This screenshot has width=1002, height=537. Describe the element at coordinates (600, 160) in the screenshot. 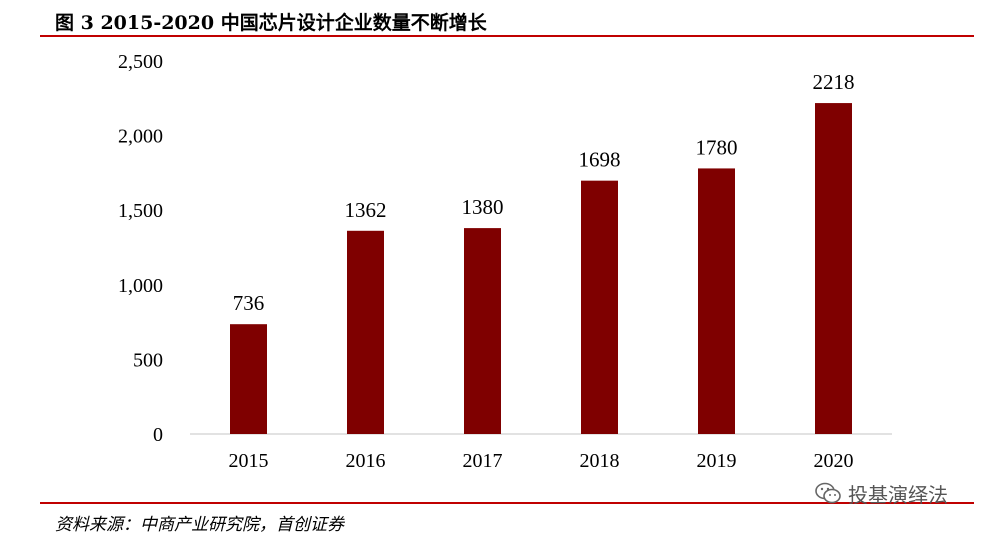

I see `data-label: 1698` at that location.